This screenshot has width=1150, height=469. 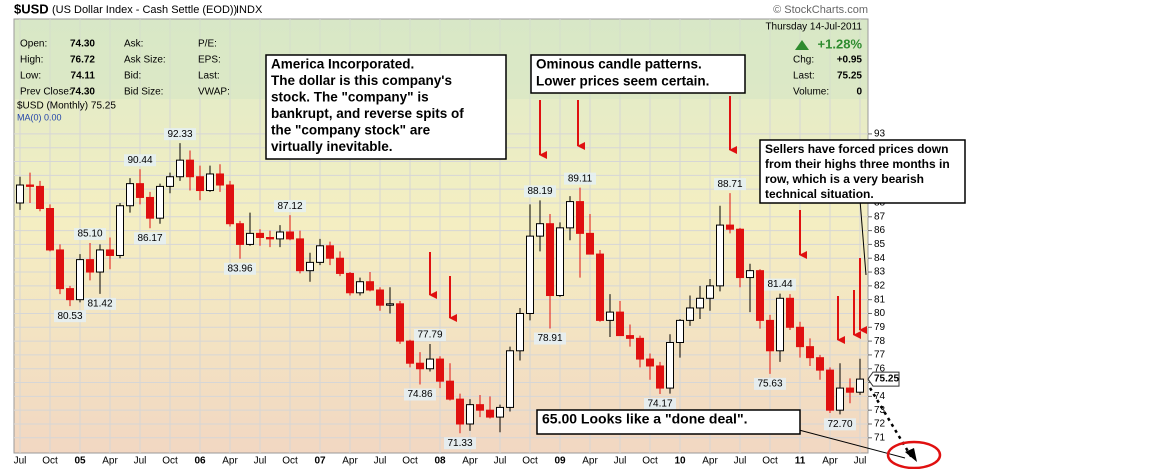 What do you see at coordinates (857, 164) in the screenshot?
I see `annotation-text: from their highs three months in` at bounding box center [857, 164].